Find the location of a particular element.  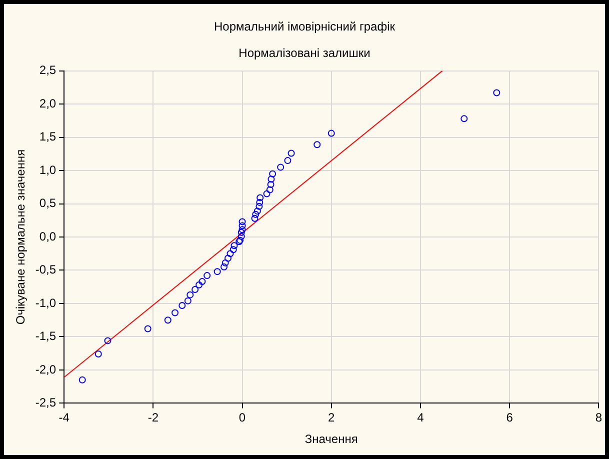

x-axis-title: Значення is located at coordinates (331, 439).